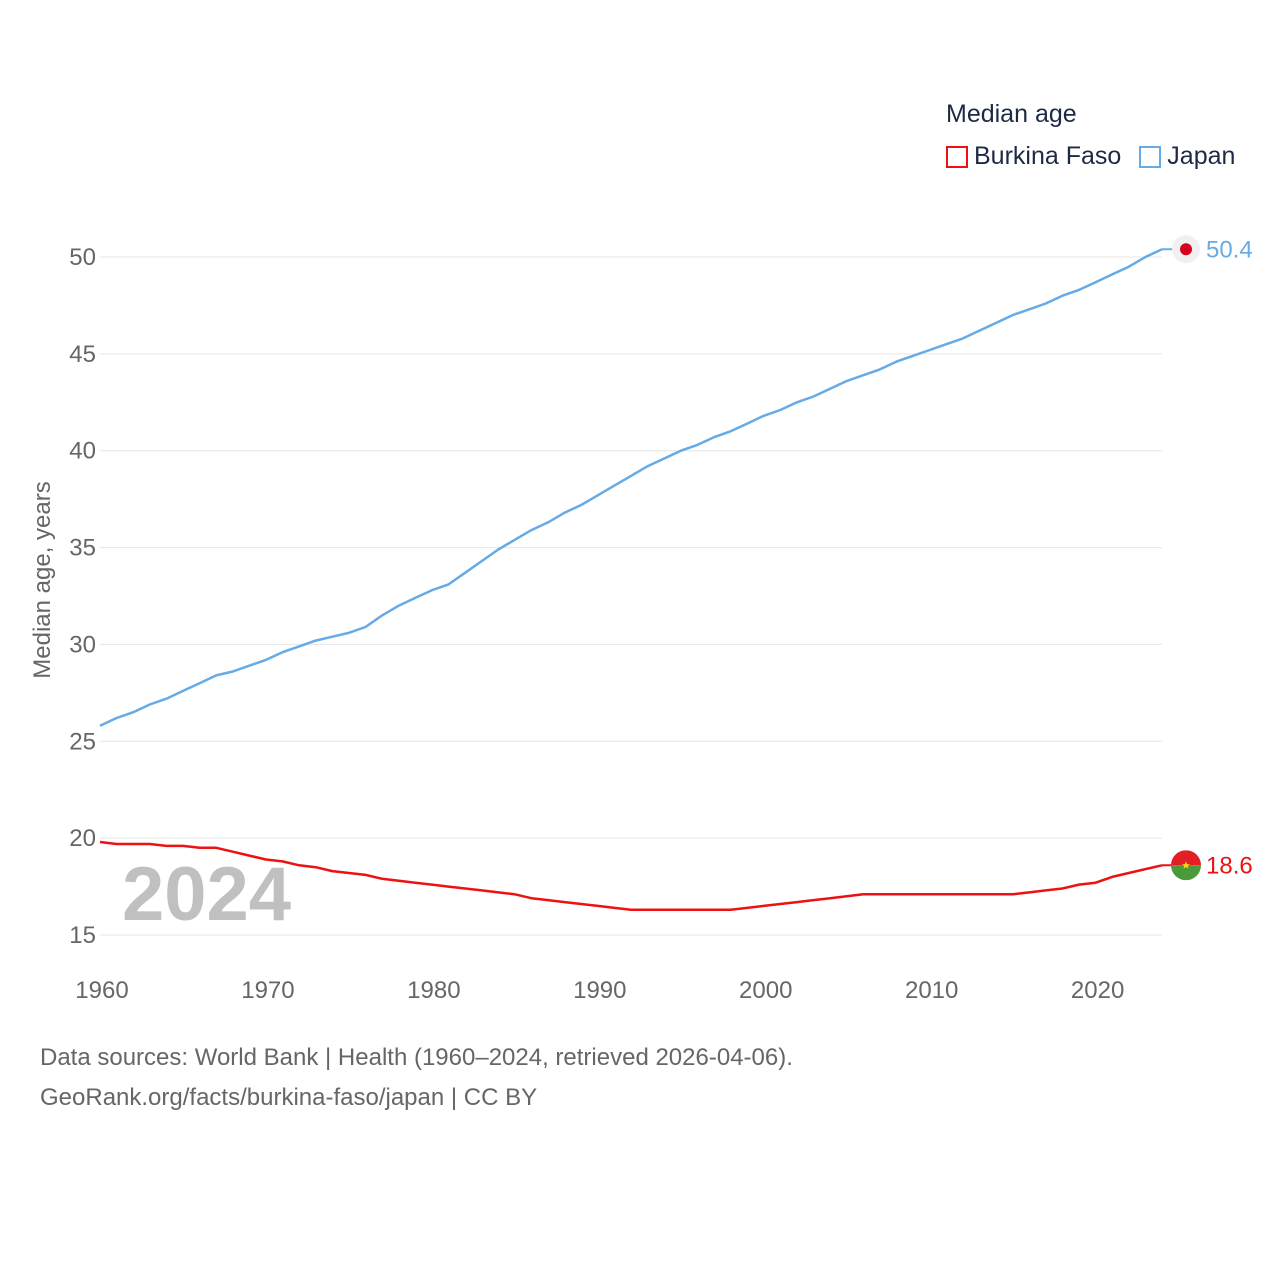 The height and width of the screenshot is (1280, 1280). What do you see at coordinates (82, 548) in the screenshot?
I see `y-tick-label: 35` at bounding box center [82, 548].